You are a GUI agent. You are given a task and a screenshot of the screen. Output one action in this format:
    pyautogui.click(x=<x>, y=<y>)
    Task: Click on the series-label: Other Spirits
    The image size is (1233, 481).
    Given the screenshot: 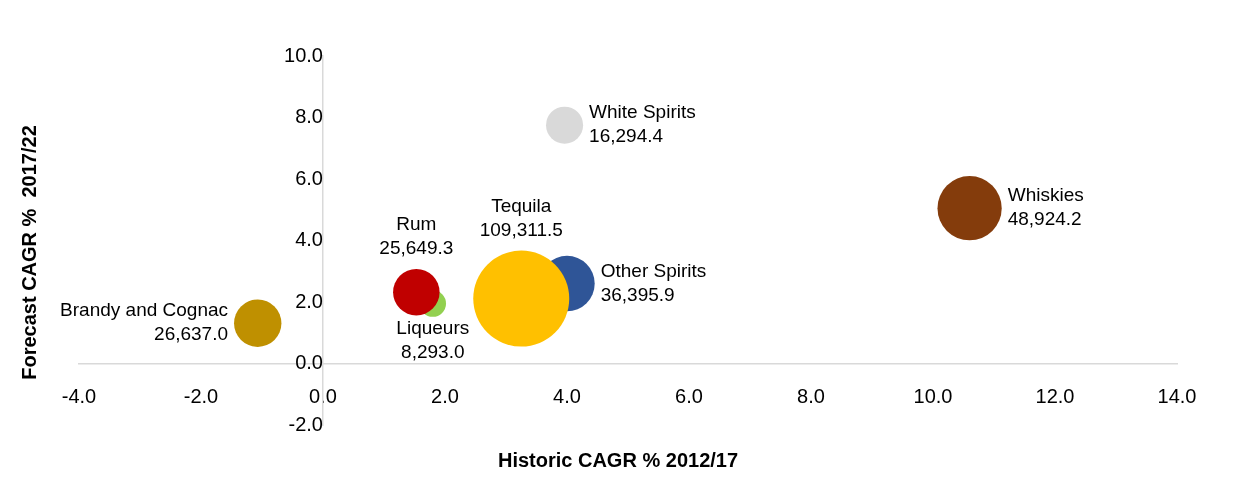 What is the action you would take?
    pyautogui.click(x=653, y=270)
    